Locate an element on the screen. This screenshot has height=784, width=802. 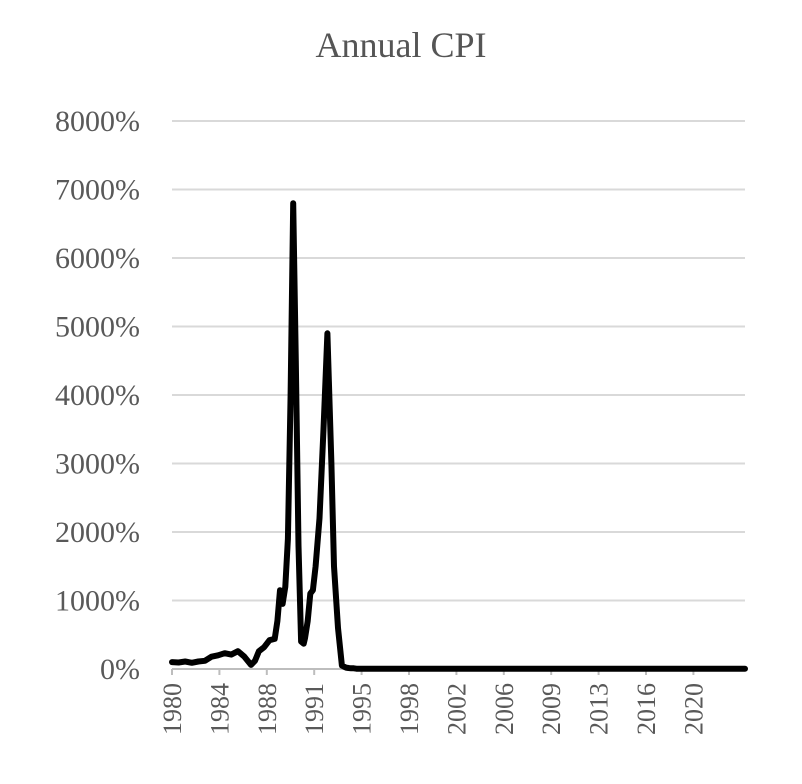
x-tick-label: 2002 is located at coordinates (456, 709).